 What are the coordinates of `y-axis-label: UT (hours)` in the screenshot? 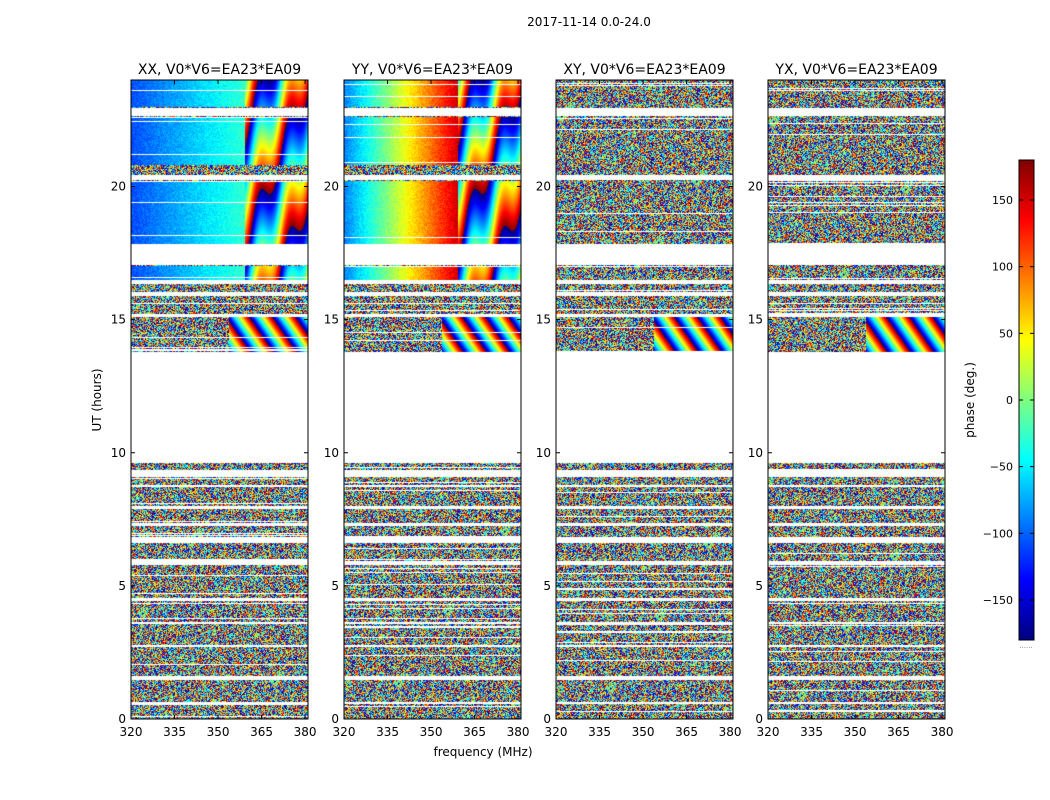 It's located at (97, 399).